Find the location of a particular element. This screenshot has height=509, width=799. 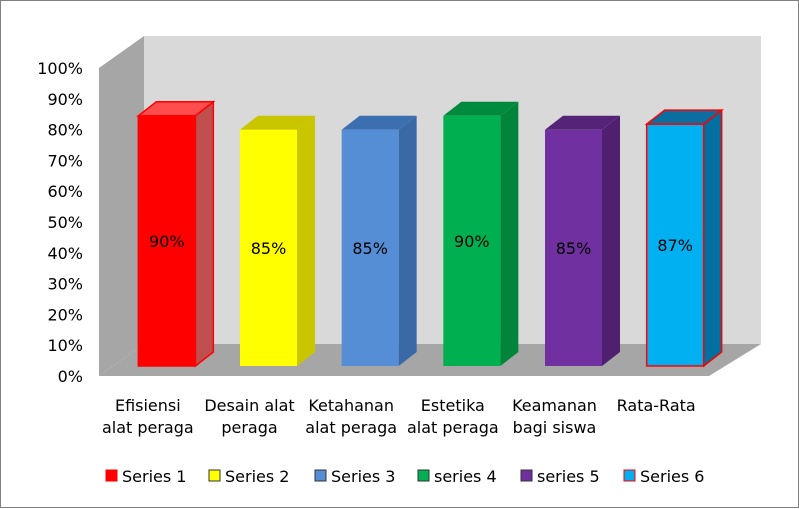

legend-label: Series 2 is located at coordinates (257, 476).